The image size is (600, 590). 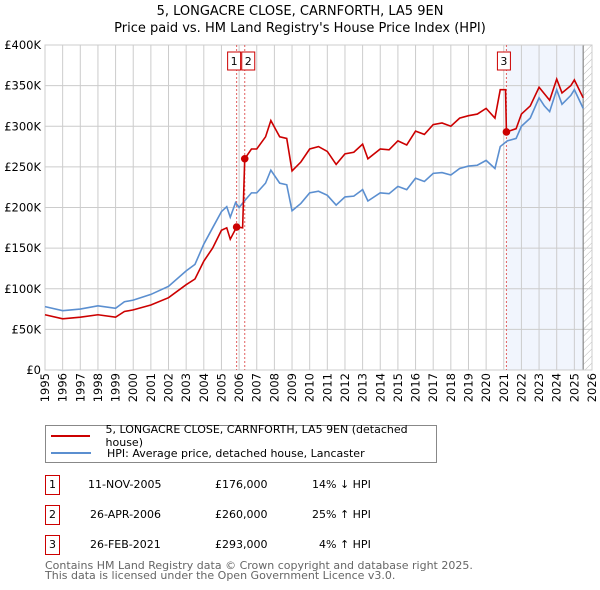 What do you see at coordinates (116, 387) in the screenshot?
I see `x-tick-label: 1999` at bounding box center [116, 387].